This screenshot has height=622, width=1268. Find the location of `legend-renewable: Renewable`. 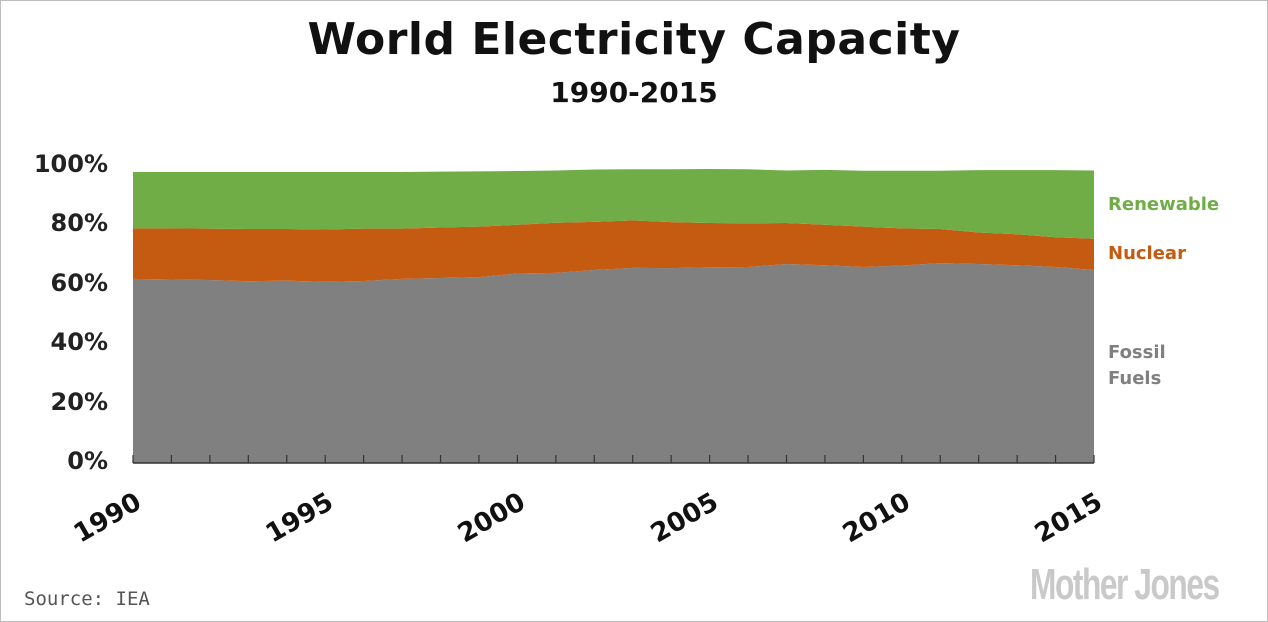

legend-renewable: Renewable is located at coordinates (1163, 205).